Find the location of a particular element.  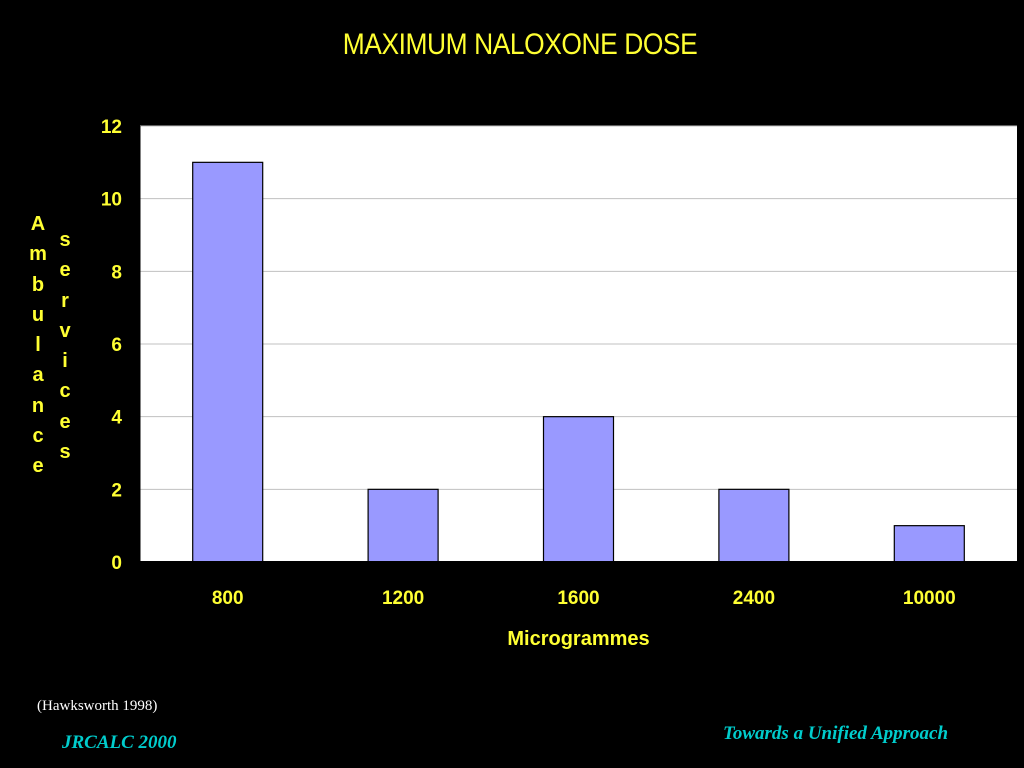

chart-title: MAXIMUM NALOXONE DOSE is located at coordinates (520, 44).